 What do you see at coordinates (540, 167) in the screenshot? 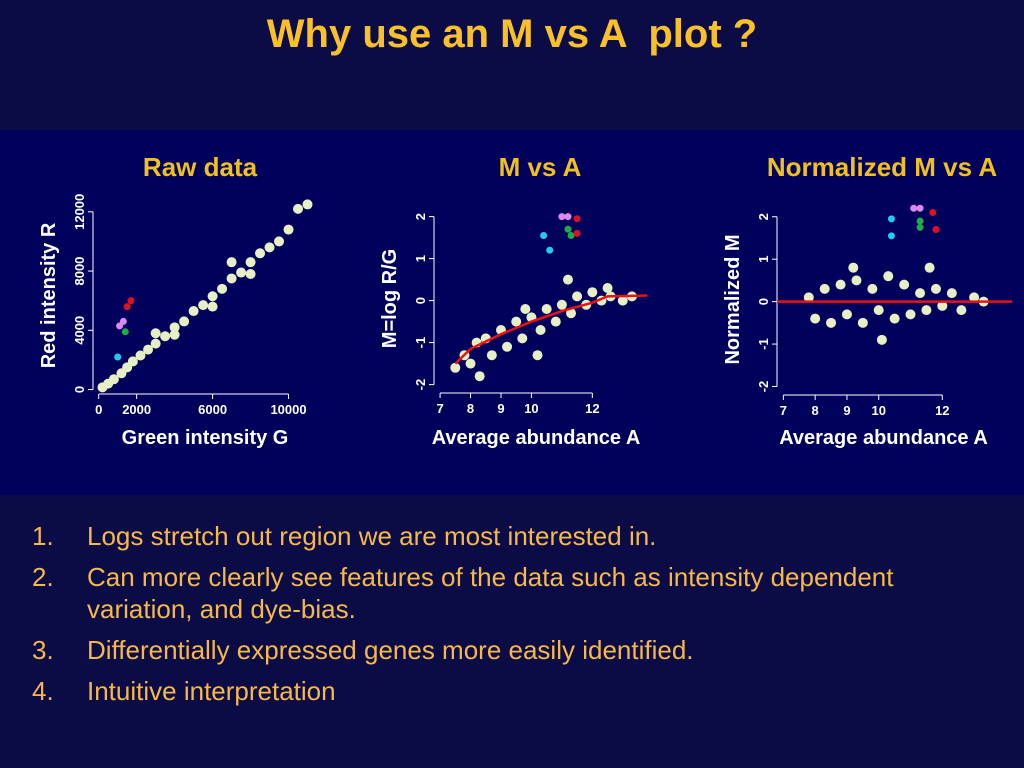
I see `chart-title: M vs A` at bounding box center [540, 167].